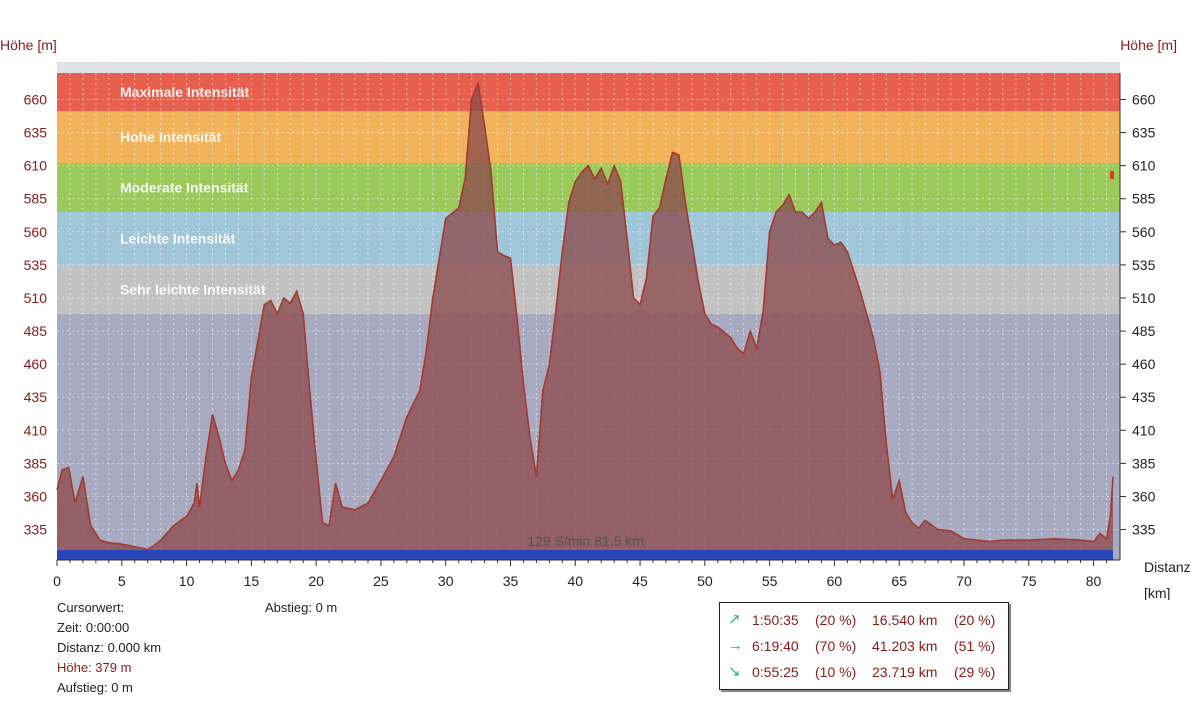 The width and height of the screenshot is (1202, 710). Describe the element at coordinates (122, 581) in the screenshot. I see `x-tick-label: 5` at that location.